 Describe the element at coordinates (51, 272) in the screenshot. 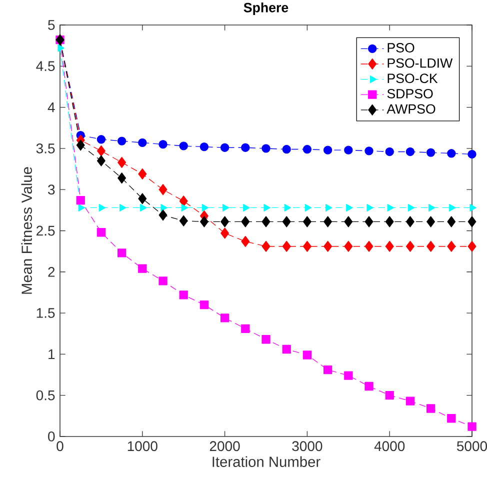

I see `y-tick-label: 2` at that location.